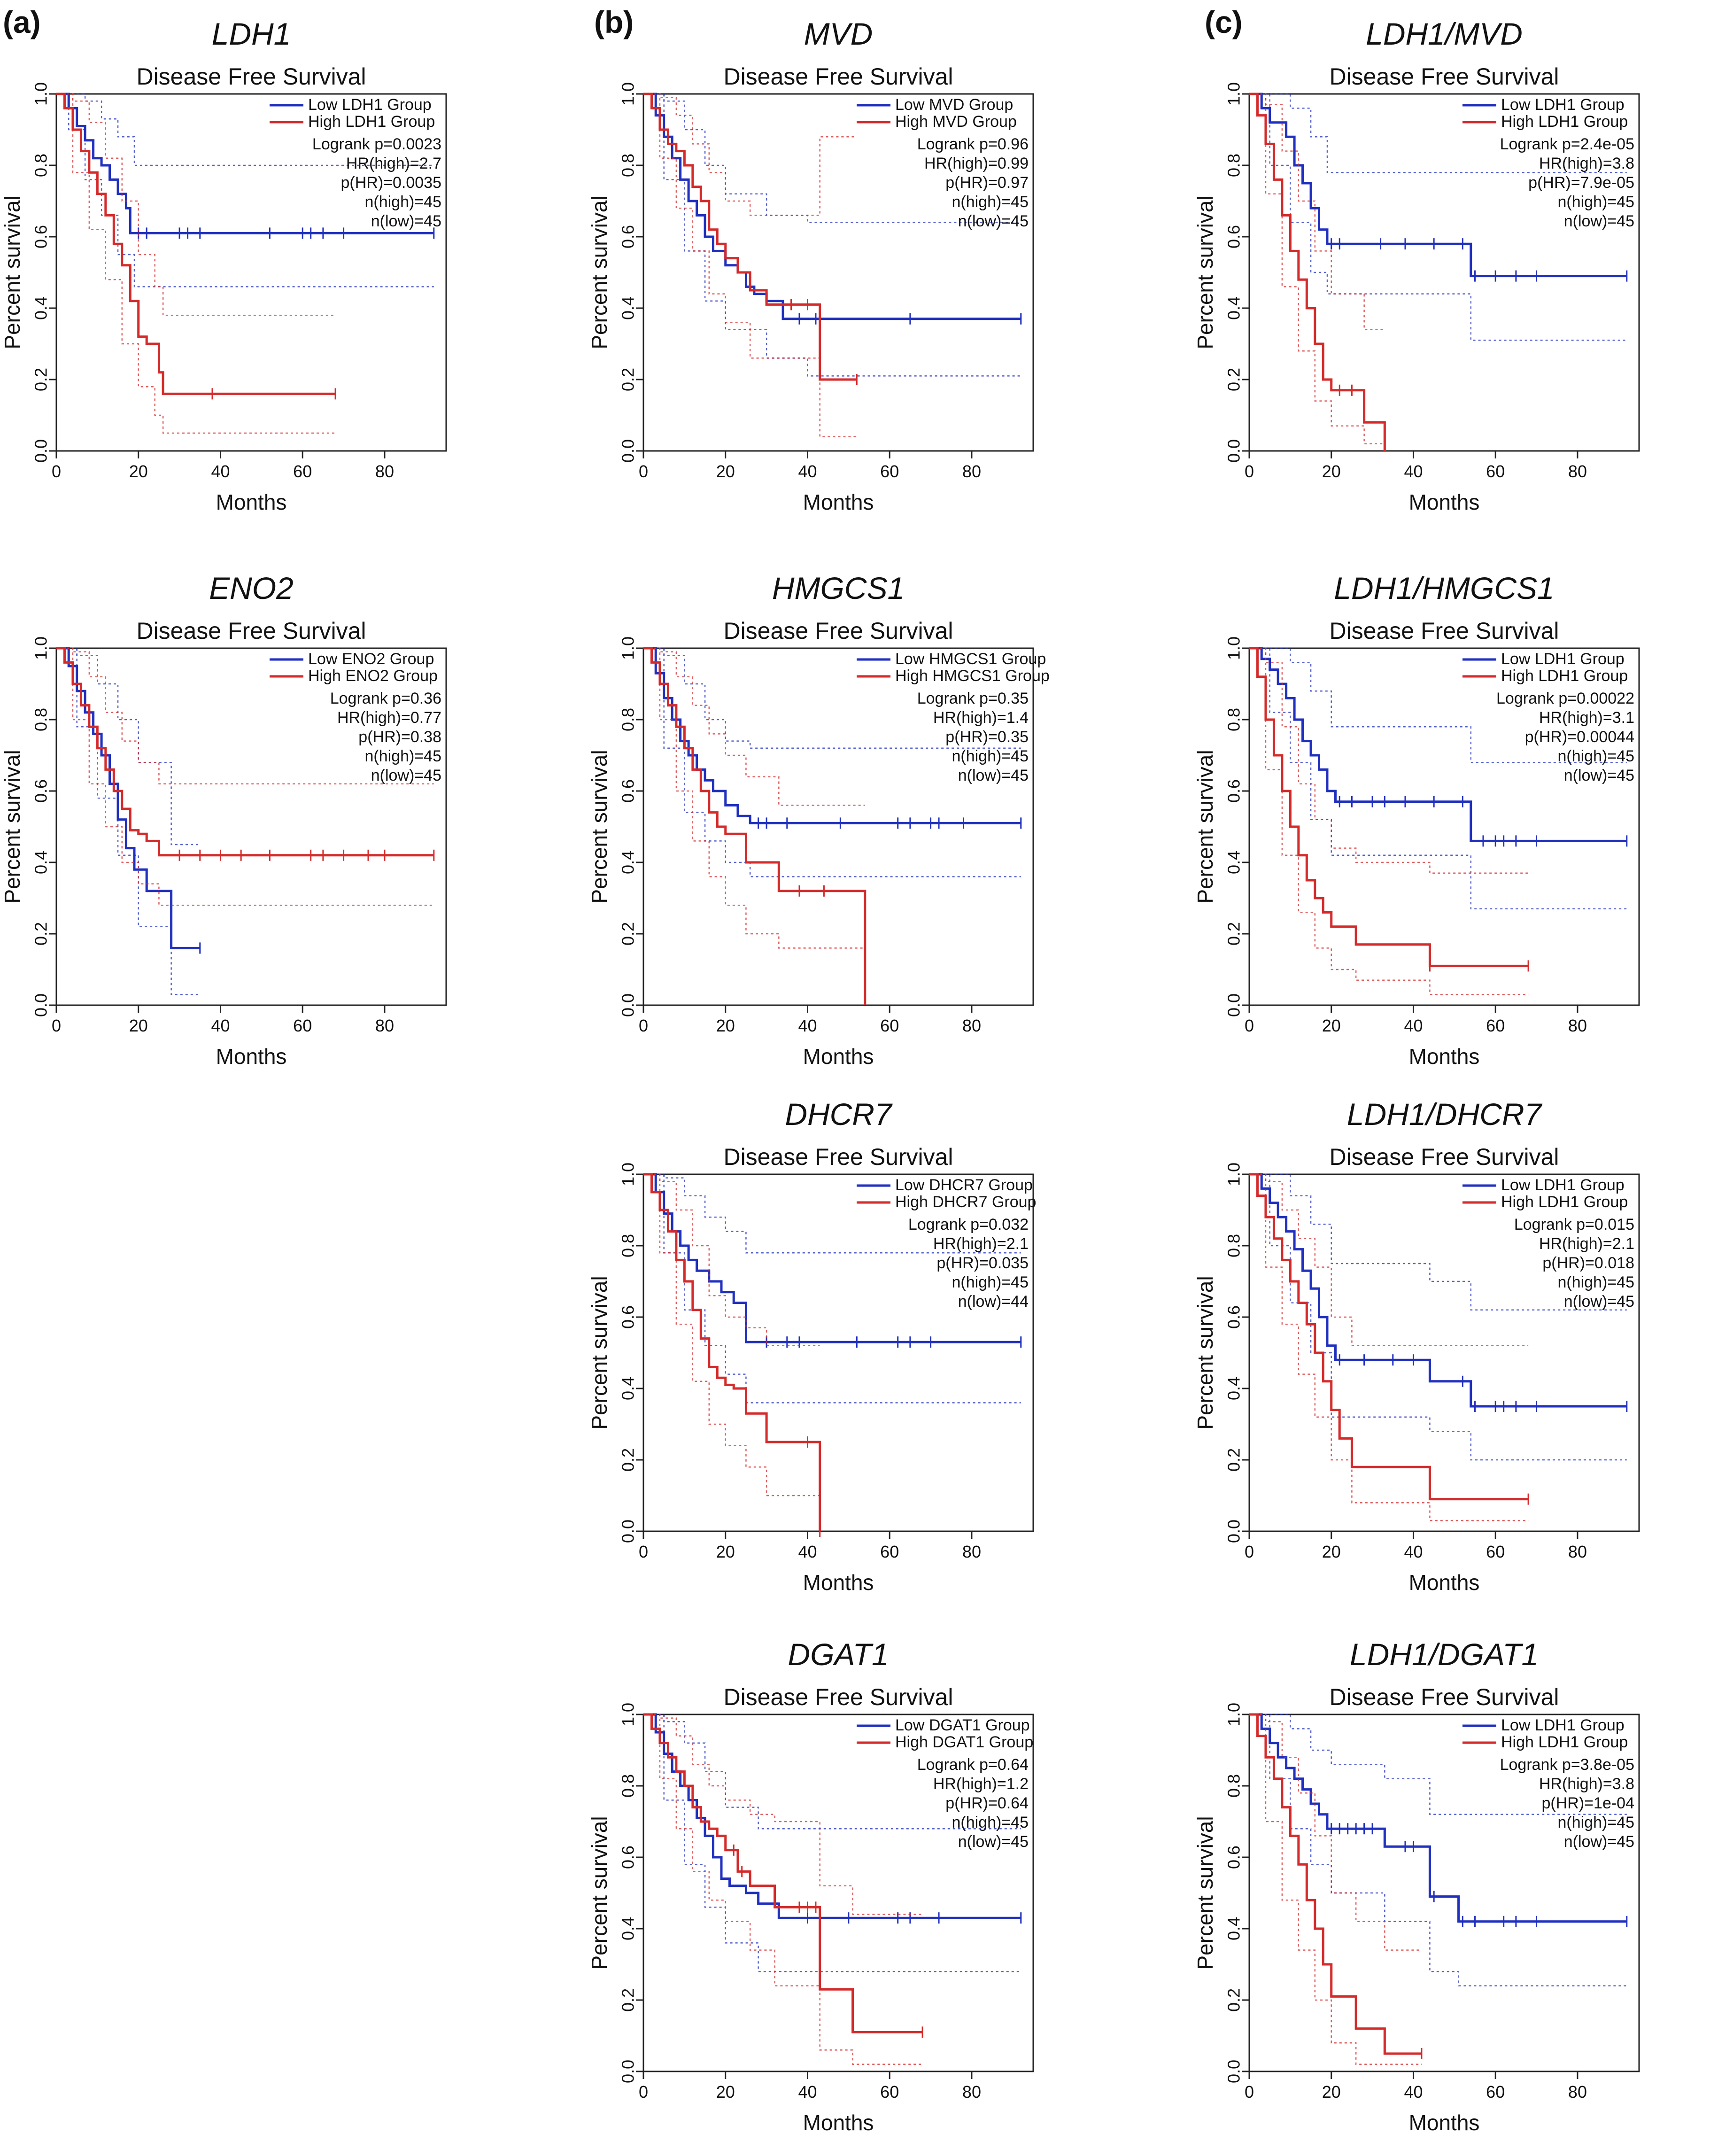 Image resolution: width=1710 pixels, height=2156 pixels. I want to click on stat-line: HR(high)=0.77, so click(389, 718).